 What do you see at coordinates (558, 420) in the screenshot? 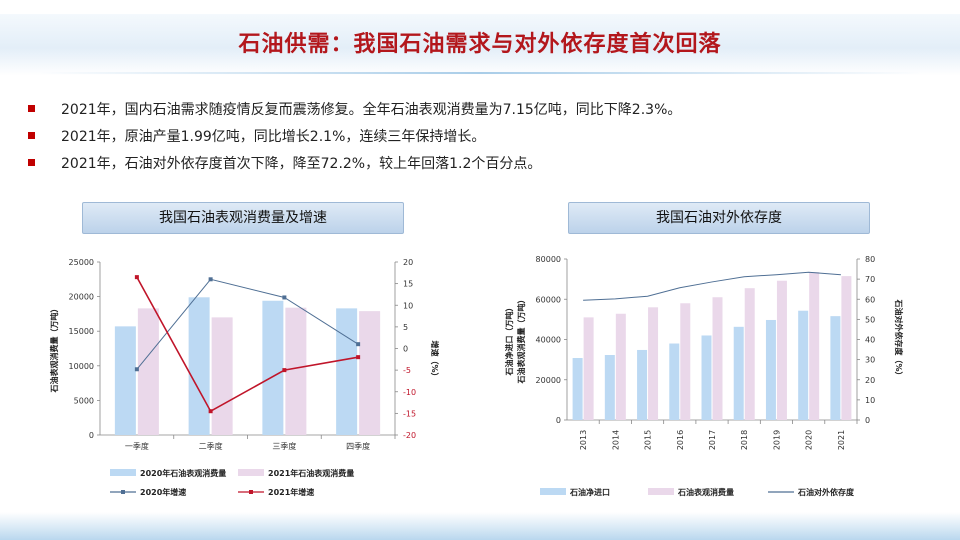
I see `chart2-left-tick-label: 0` at bounding box center [558, 420].